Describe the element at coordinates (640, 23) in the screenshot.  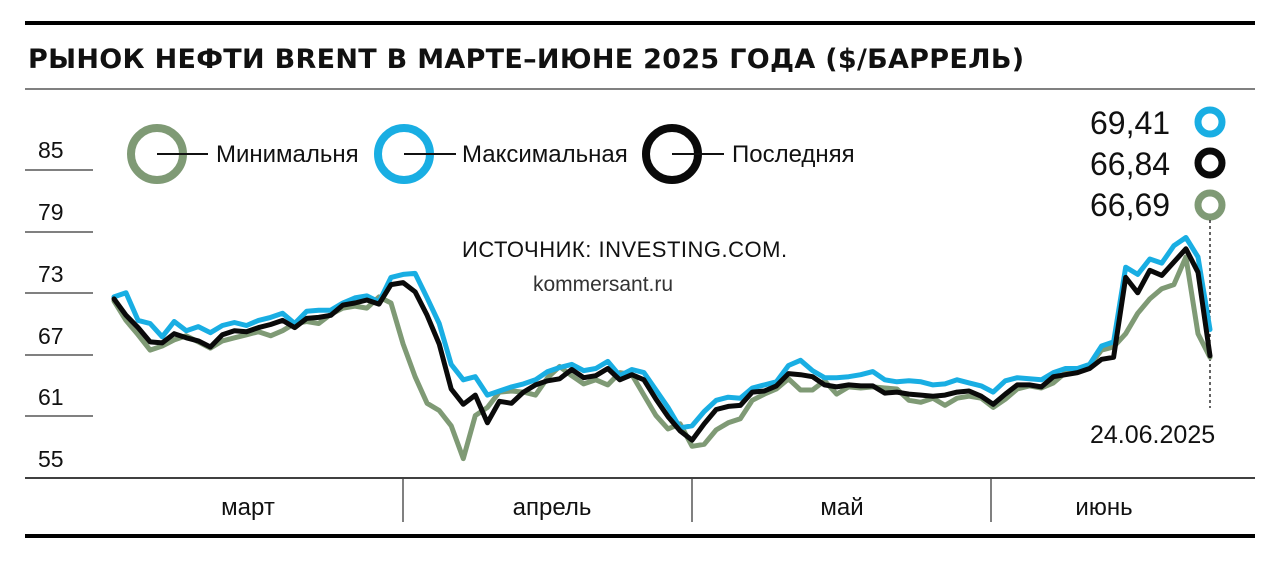
I see `top-rule` at that location.